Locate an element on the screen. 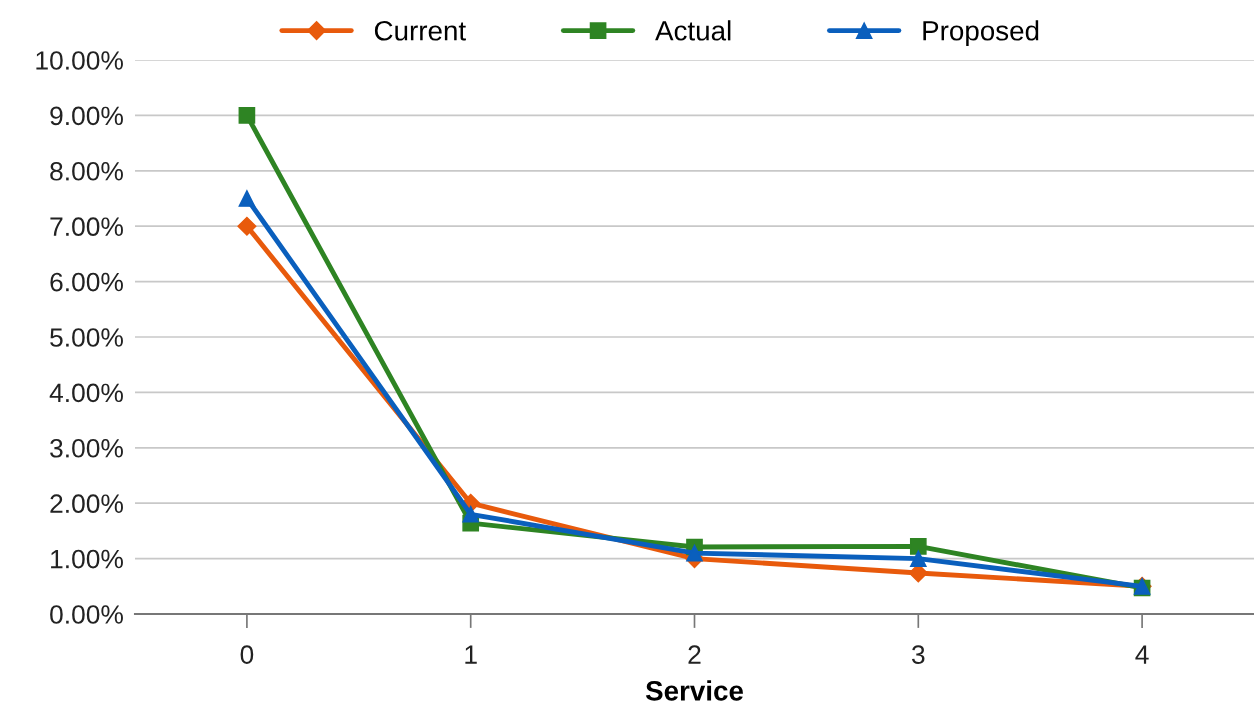  x-axis-title: Service is located at coordinates (694, 690).